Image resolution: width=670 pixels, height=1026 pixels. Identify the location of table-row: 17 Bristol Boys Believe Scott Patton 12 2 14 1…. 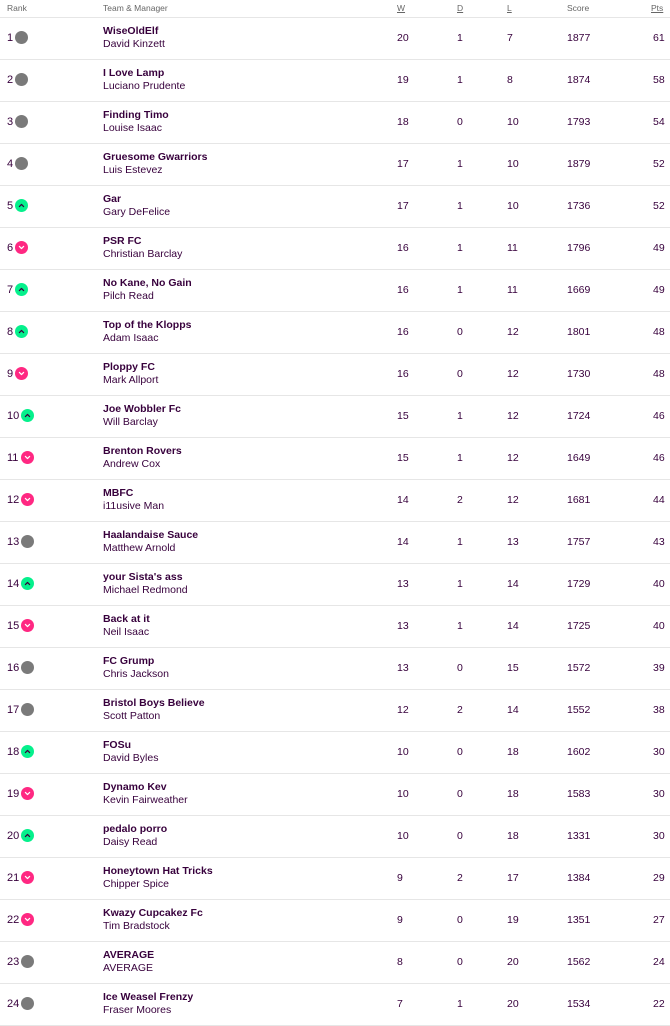
(335, 711).